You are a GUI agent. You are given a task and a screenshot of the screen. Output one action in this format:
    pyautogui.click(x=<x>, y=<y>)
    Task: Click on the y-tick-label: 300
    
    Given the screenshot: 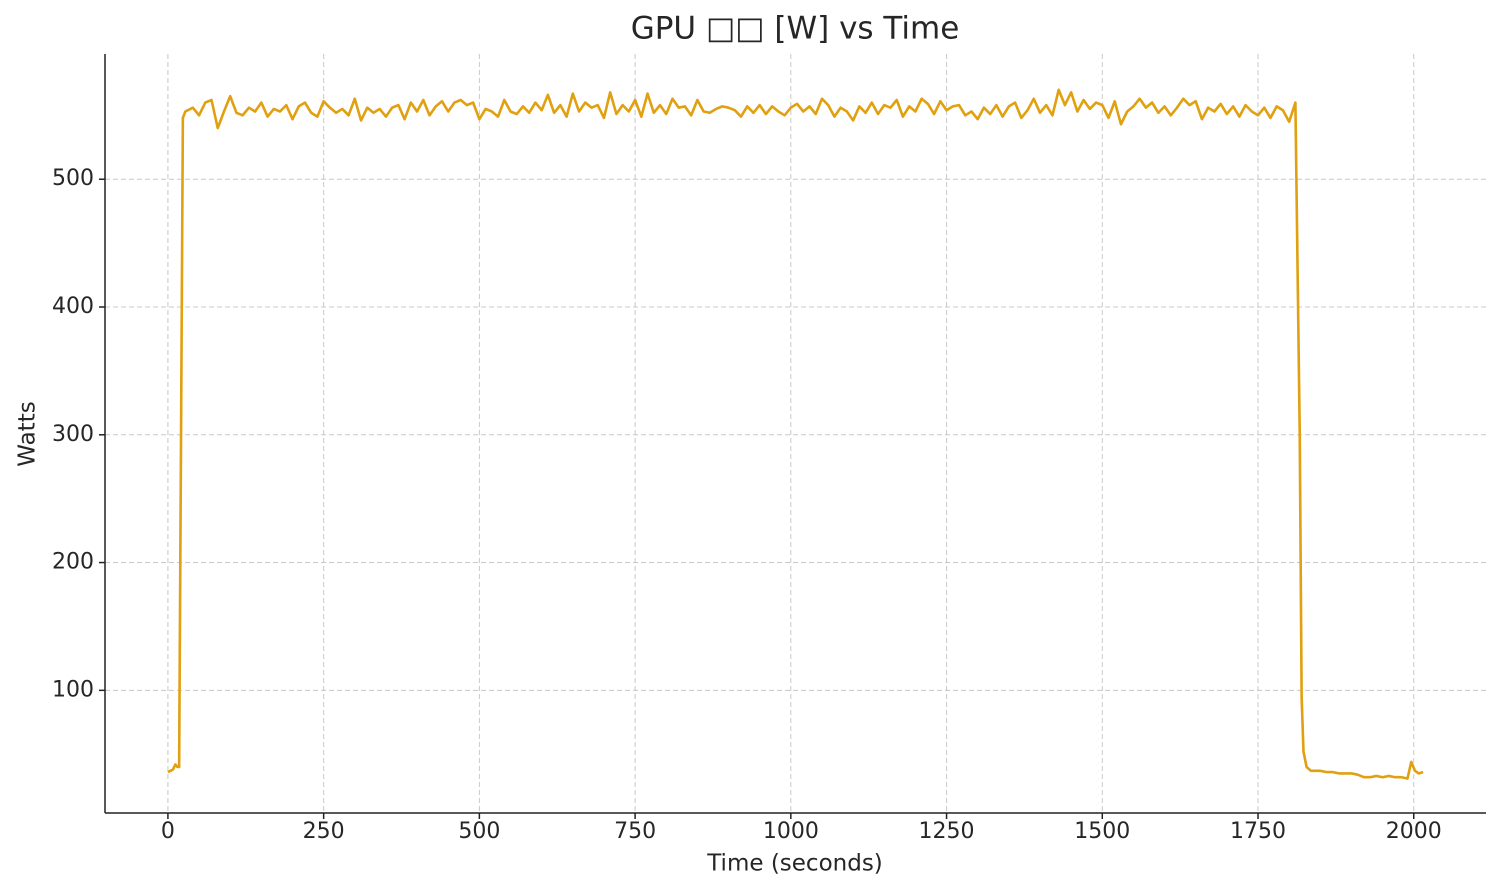 What is the action you would take?
    pyautogui.click(x=73, y=434)
    